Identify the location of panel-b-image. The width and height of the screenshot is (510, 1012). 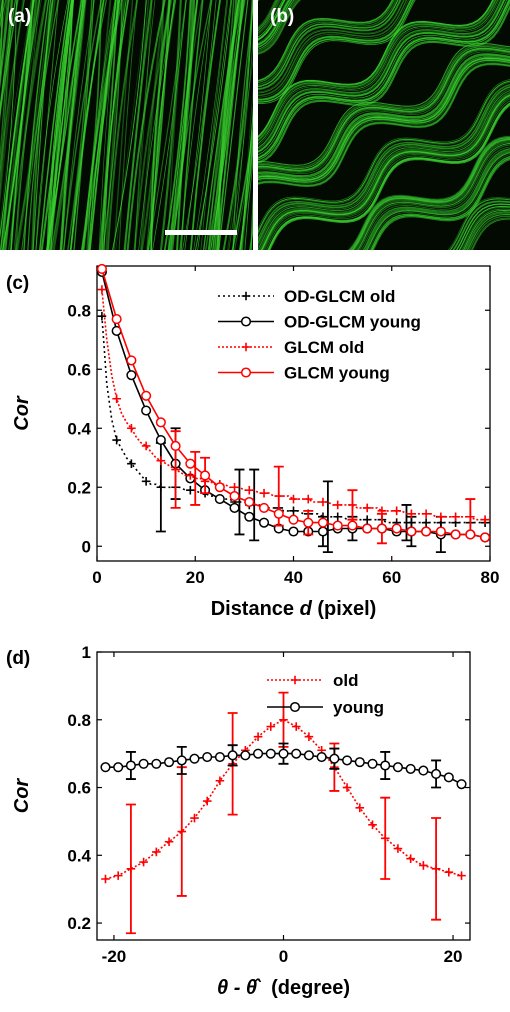
(384, 125).